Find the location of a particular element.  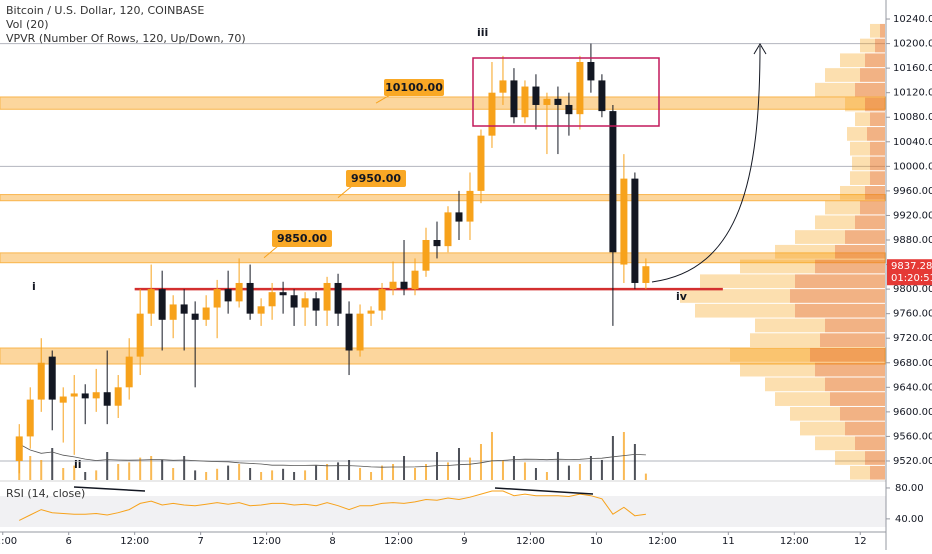

last-price-label: 9837.28 is located at coordinates (911, 266).